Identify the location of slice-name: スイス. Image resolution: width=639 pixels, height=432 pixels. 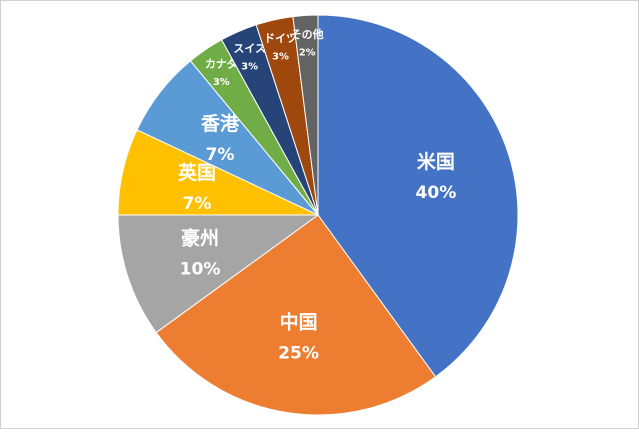
(249, 48).